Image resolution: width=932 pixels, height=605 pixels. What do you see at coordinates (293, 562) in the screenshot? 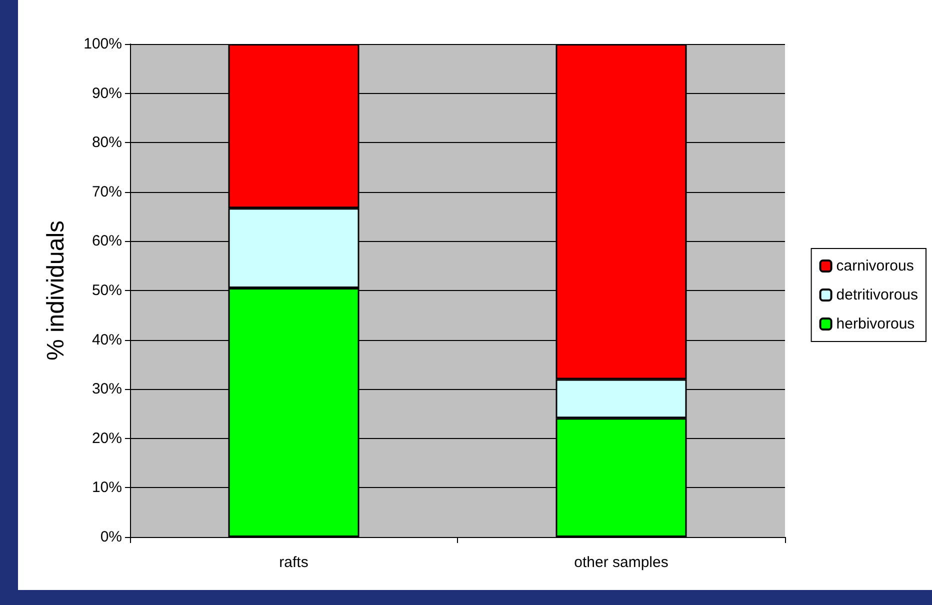
I see `x-tick-label: rafts` at bounding box center [293, 562].